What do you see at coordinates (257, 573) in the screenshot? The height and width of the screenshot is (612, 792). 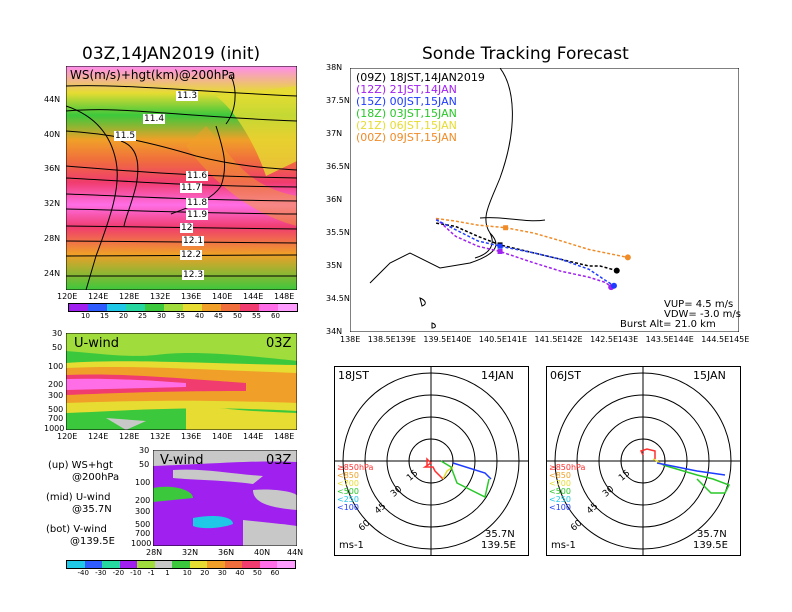 I see `colorbar-label: 50` at bounding box center [257, 573].